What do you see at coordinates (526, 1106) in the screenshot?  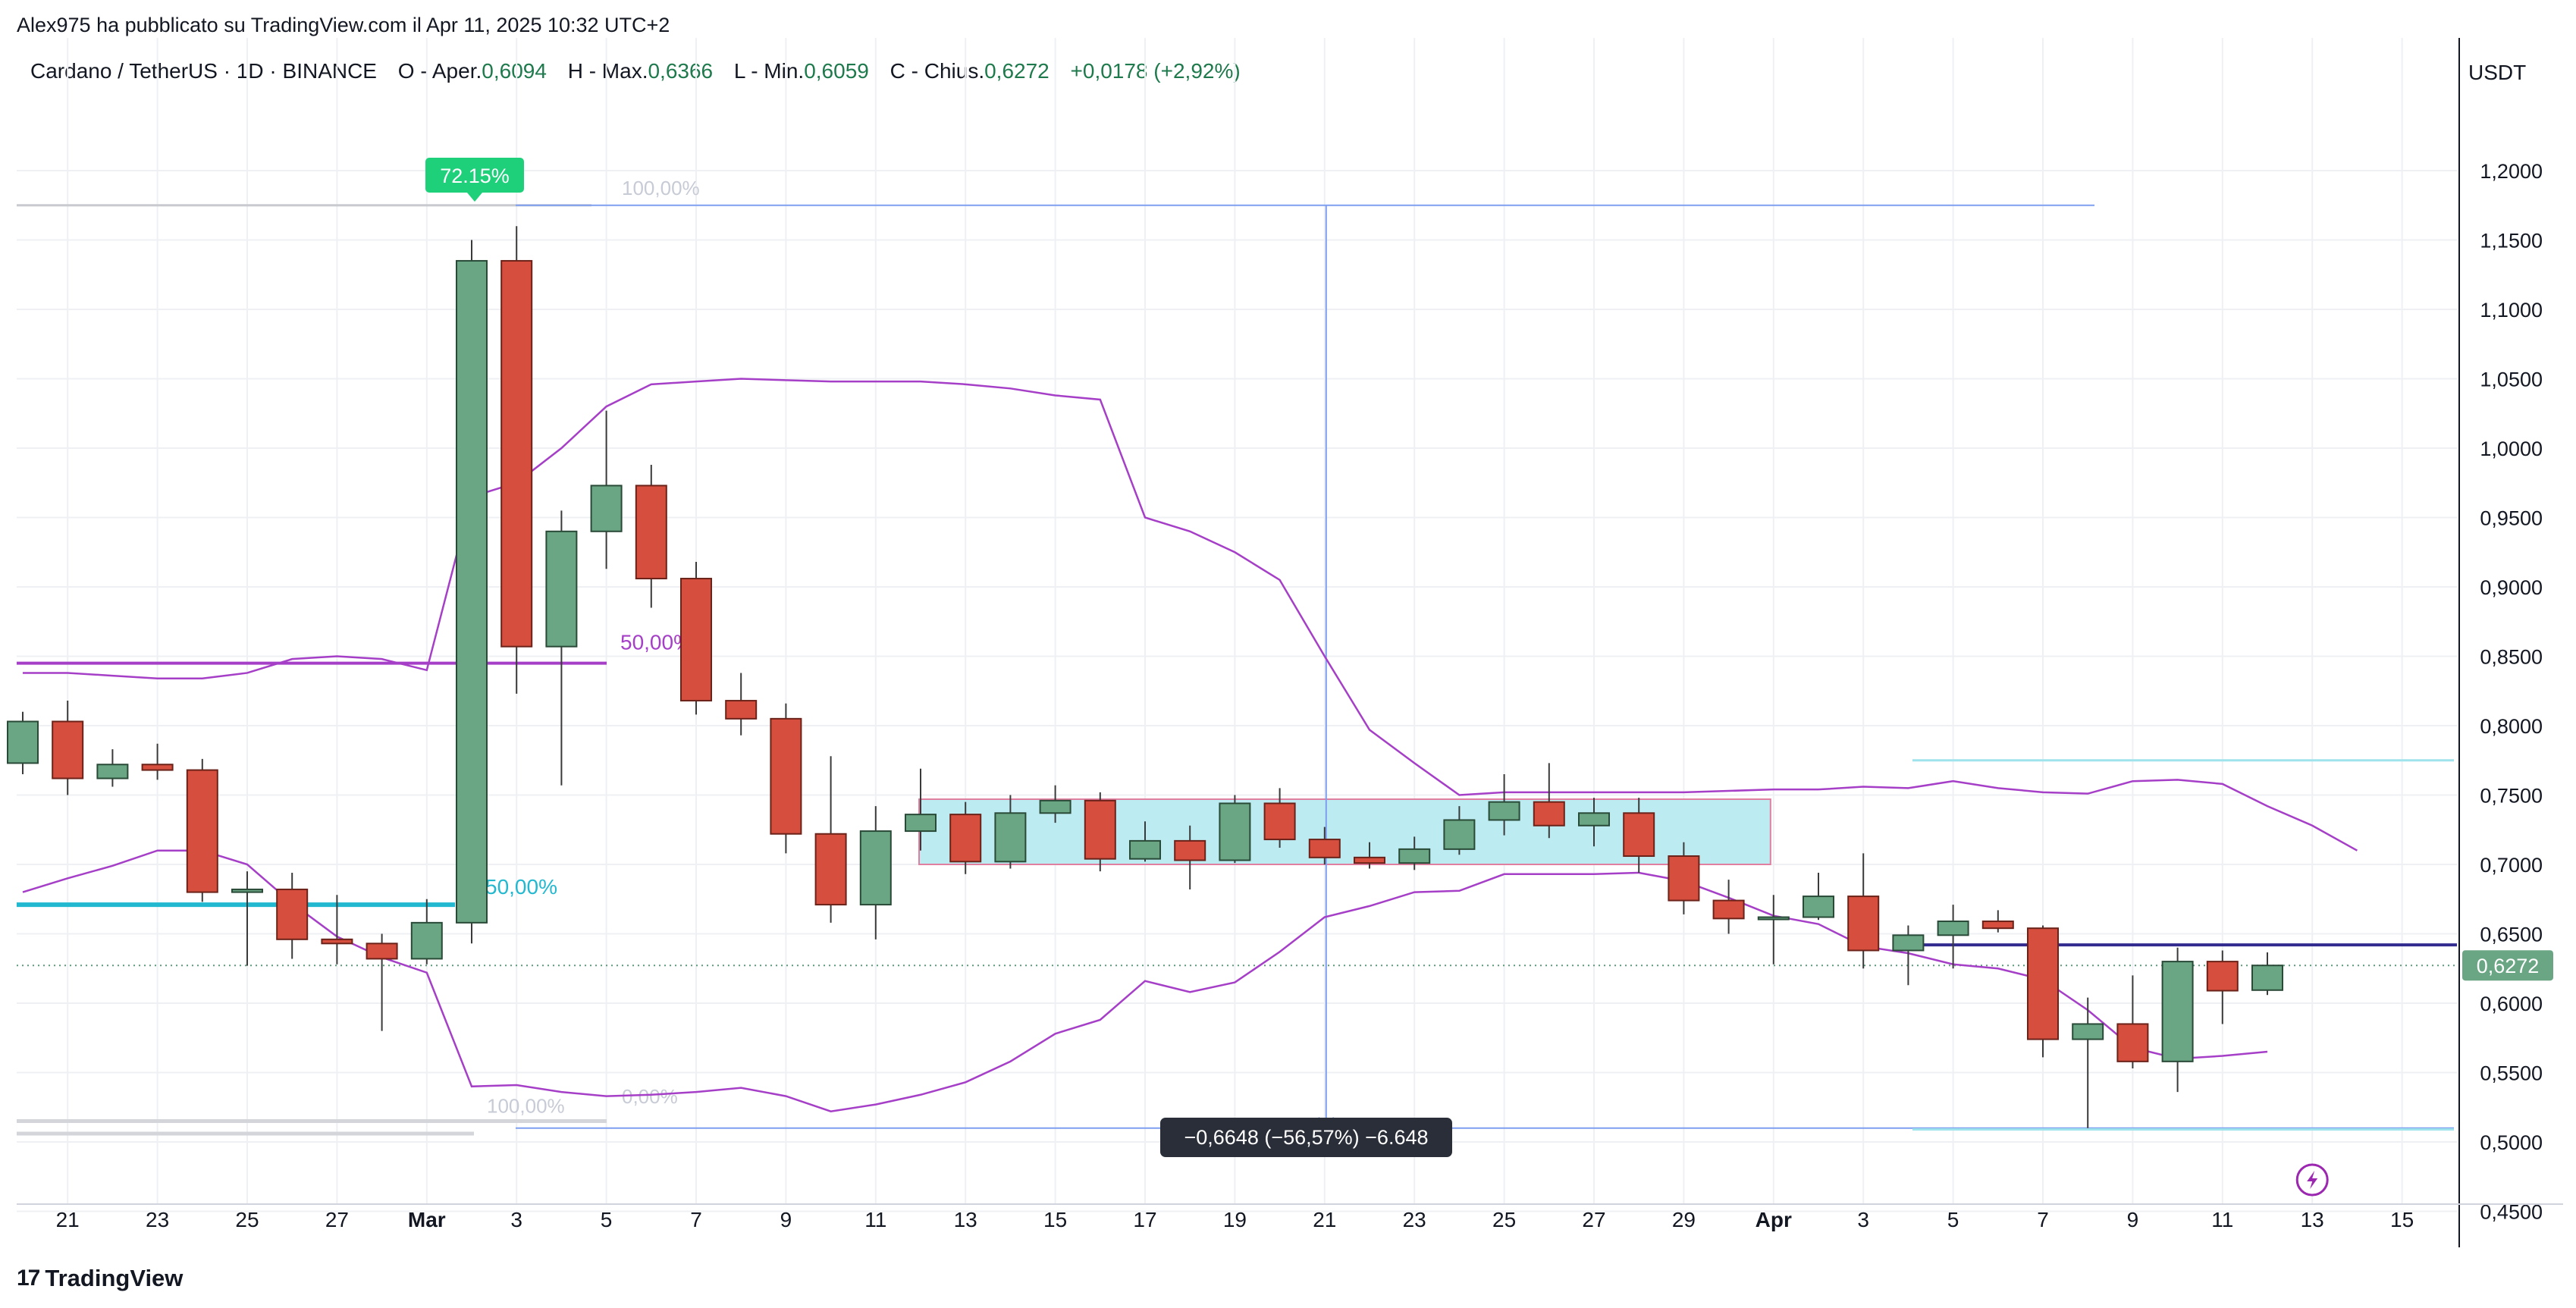 I see `fib-100-bottom-label: 100,00%` at bounding box center [526, 1106].